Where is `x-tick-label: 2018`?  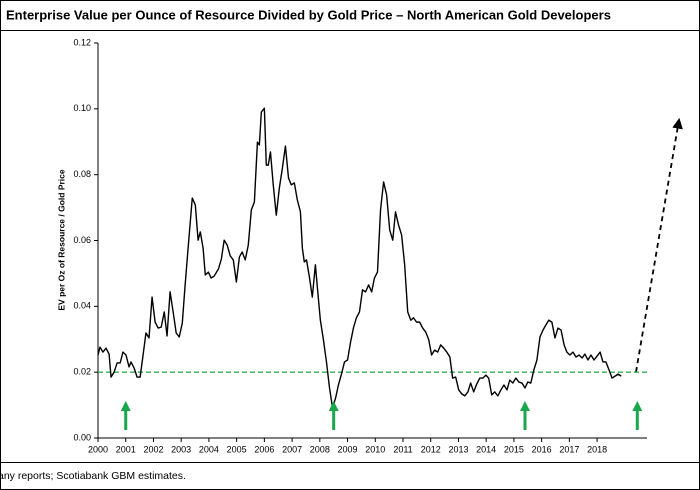 x-tick-label: 2018 is located at coordinates (597, 449).